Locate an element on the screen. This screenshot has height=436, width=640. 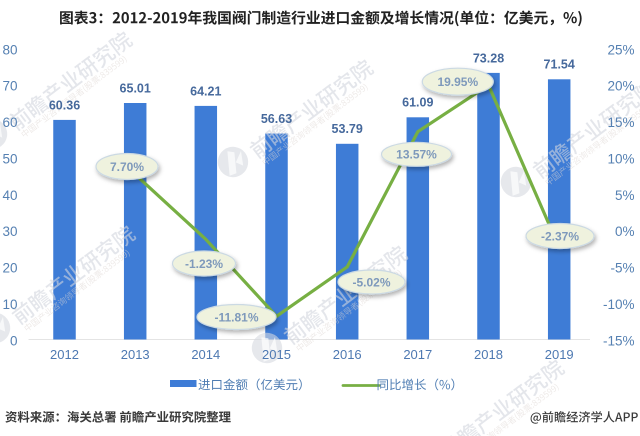
svg-text: 15% is located at coordinates (620, 122).